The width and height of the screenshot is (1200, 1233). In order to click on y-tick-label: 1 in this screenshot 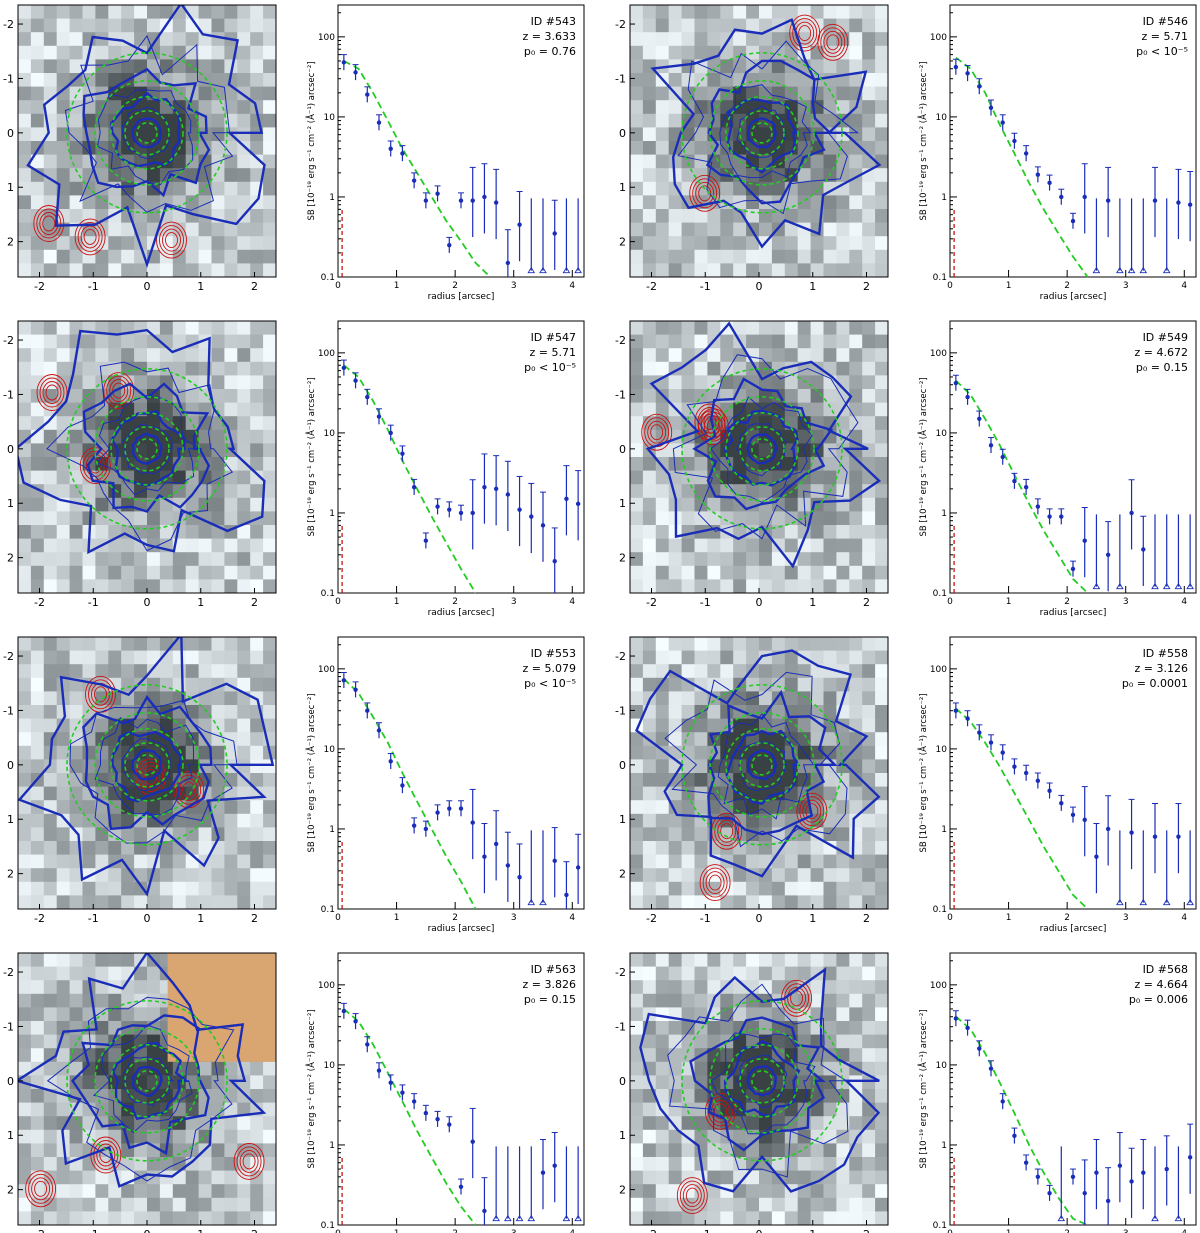, I will do `click(332, 1146)`.